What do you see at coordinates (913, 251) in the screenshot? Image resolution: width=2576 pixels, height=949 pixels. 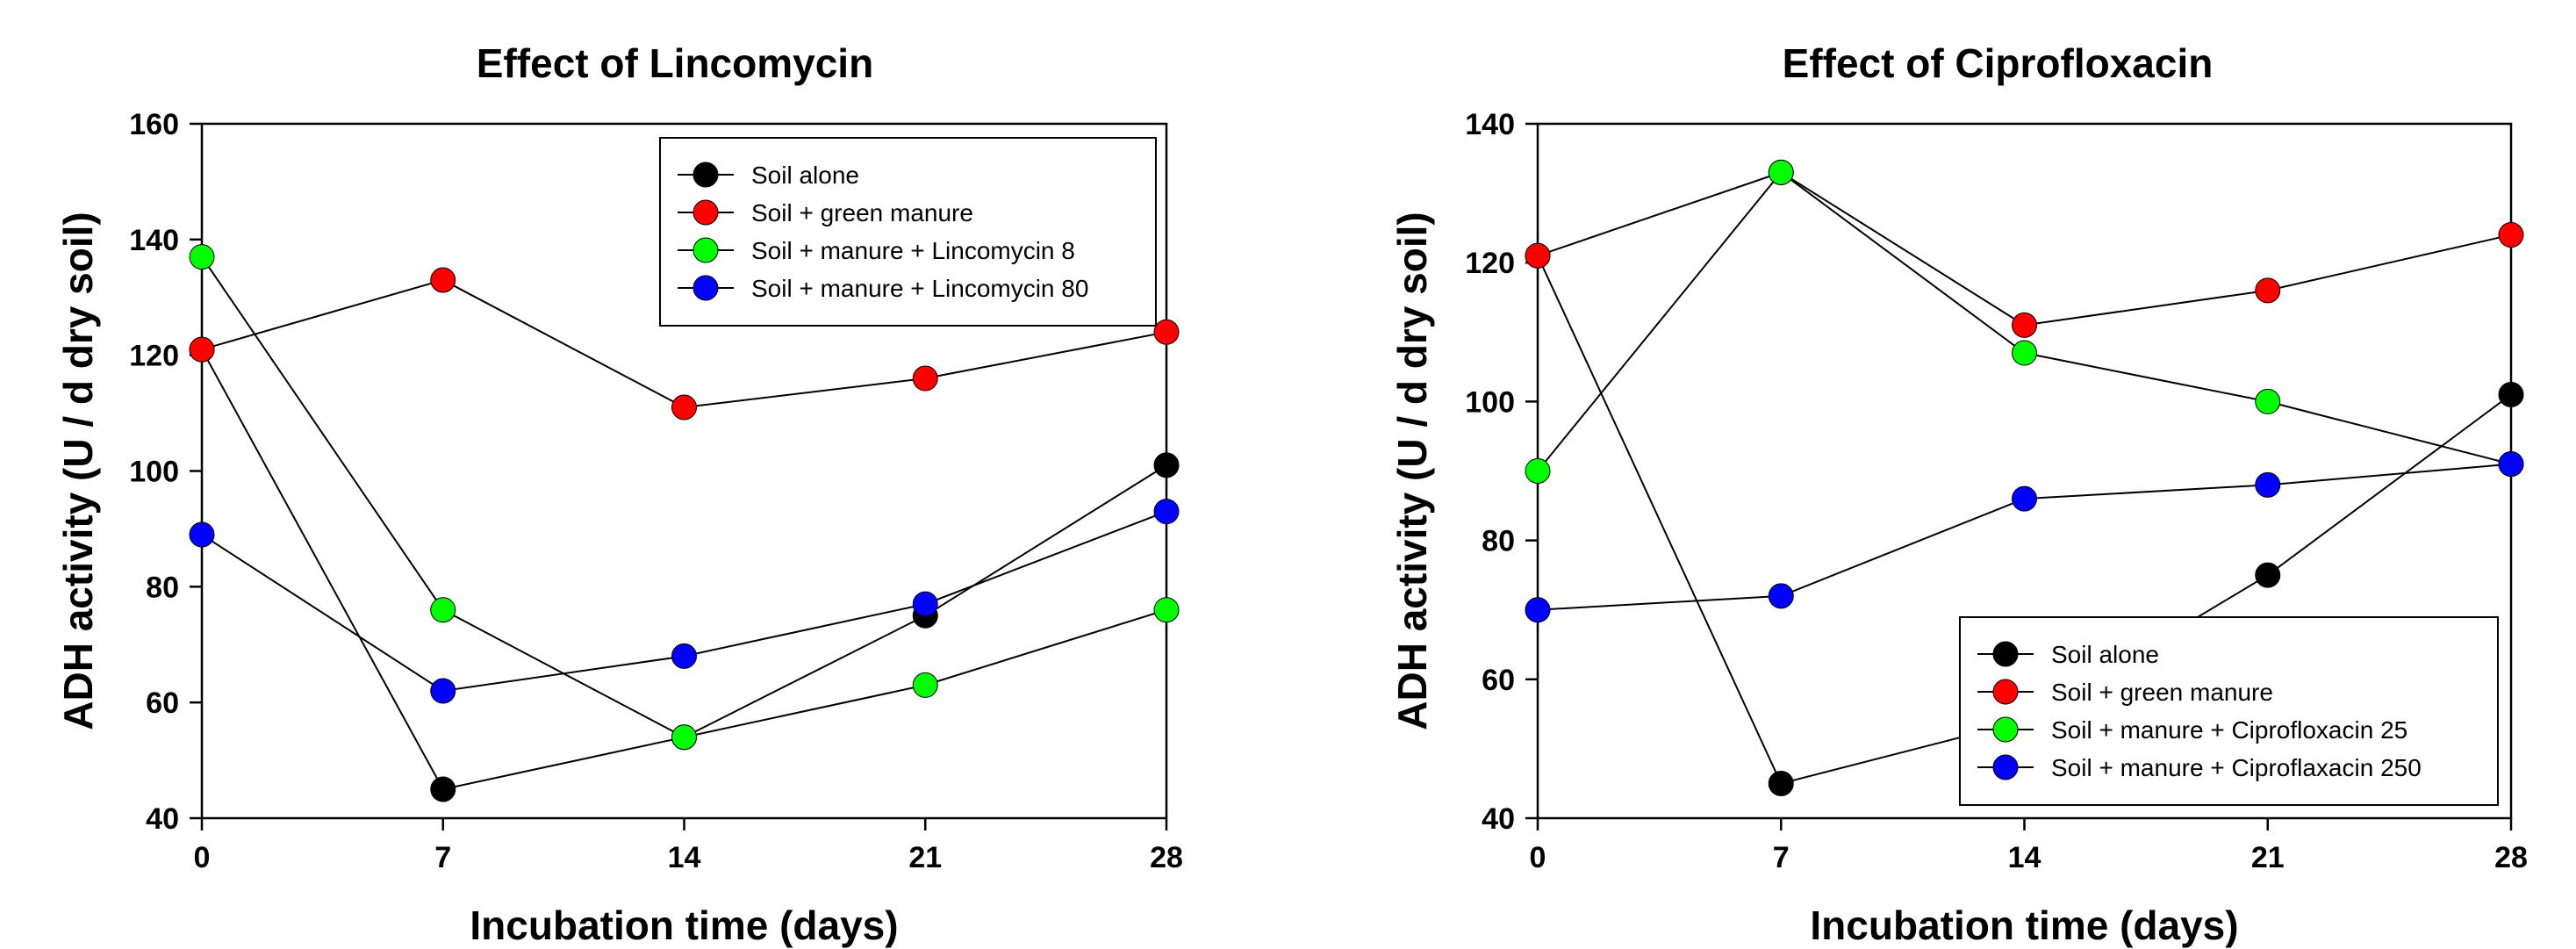 I see `legend-entry: Soil + manure + Lincomycin 8` at bounding box center [913, 251].